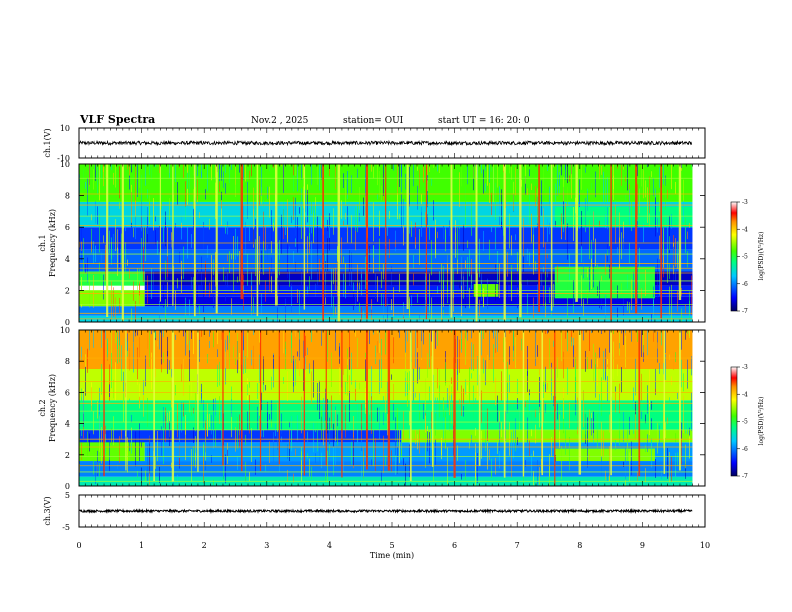 This screenshot has height=612, width=792. What do you see at coordinates (42, 242) in the screenshot?
I see `ch1-spectrogram-ylabel-channel: ch.1` at bounding box center [42, 242].